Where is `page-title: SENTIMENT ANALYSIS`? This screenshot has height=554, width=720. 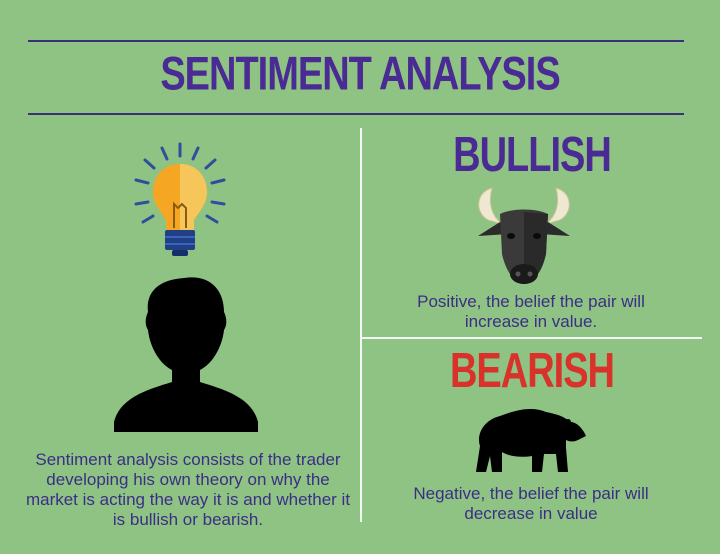
page-title: SENTIMENT ANALYSIS is located at coordinates (360, 74).